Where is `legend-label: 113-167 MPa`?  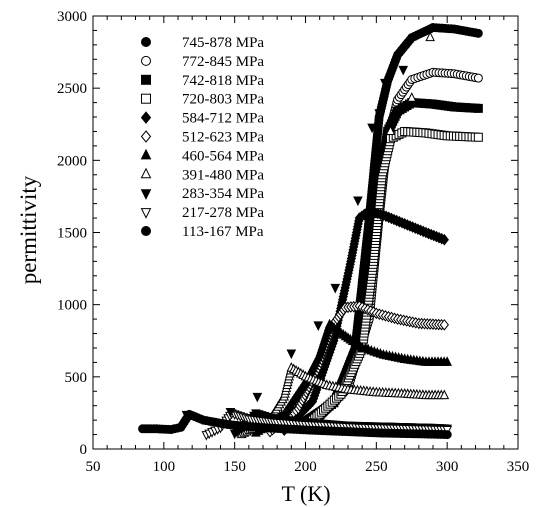
legend-label: 113-167 MPa is located at coordinates (223, 232).